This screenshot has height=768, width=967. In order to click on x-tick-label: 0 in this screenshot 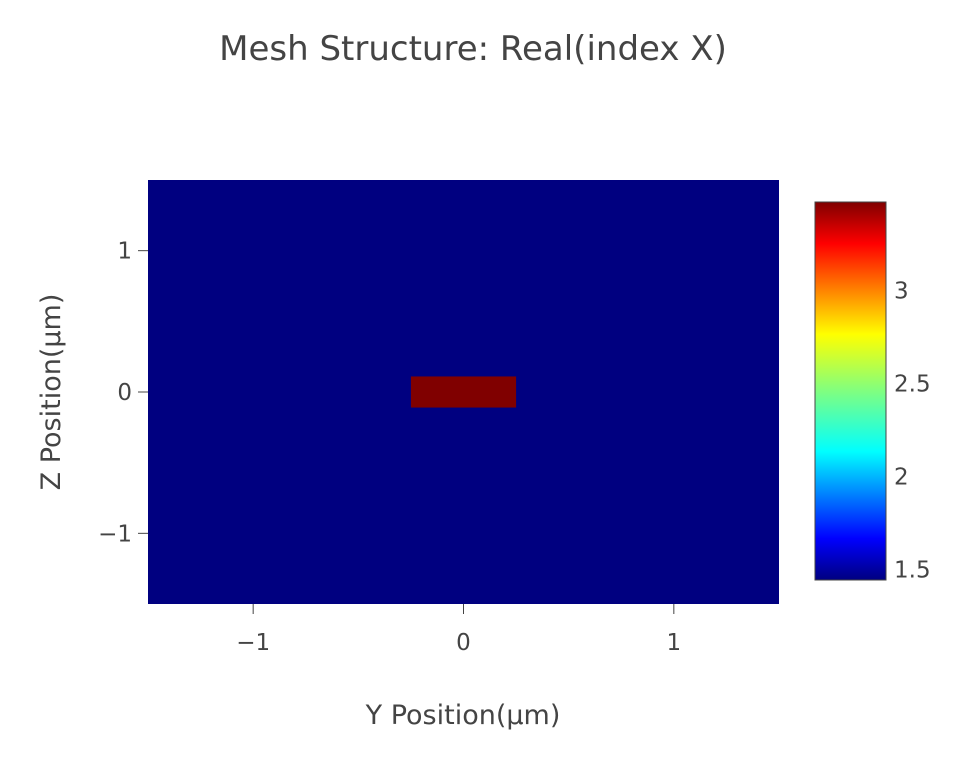, I will do `click(463, 643)`.